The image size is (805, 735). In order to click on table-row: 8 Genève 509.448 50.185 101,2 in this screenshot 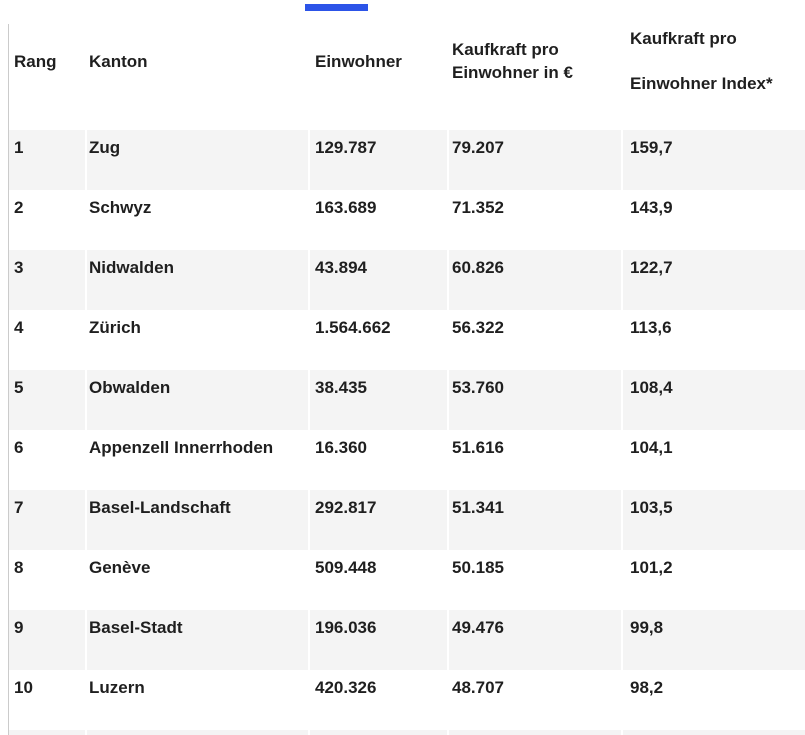, I will do `click(407, 580)`.